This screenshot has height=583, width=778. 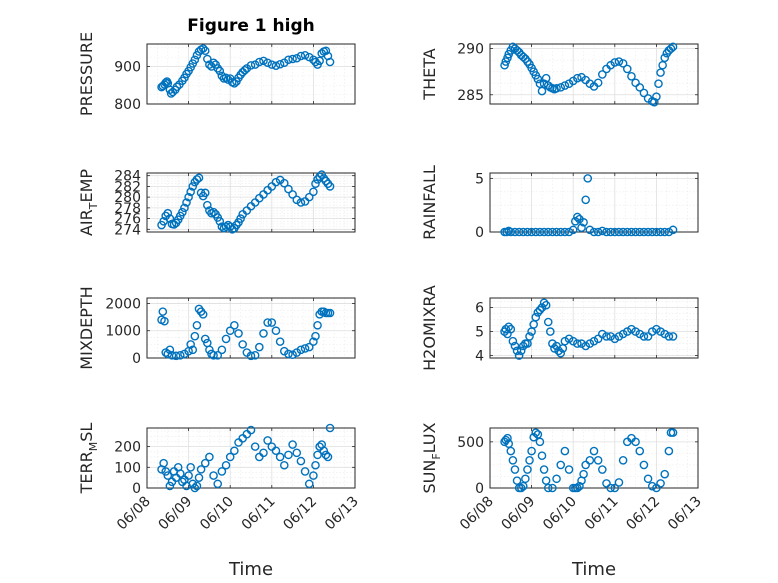 What do you see at coordinates (589, 329) in the screenshot?
I see `series-markers` at bounding box center [589, 329].